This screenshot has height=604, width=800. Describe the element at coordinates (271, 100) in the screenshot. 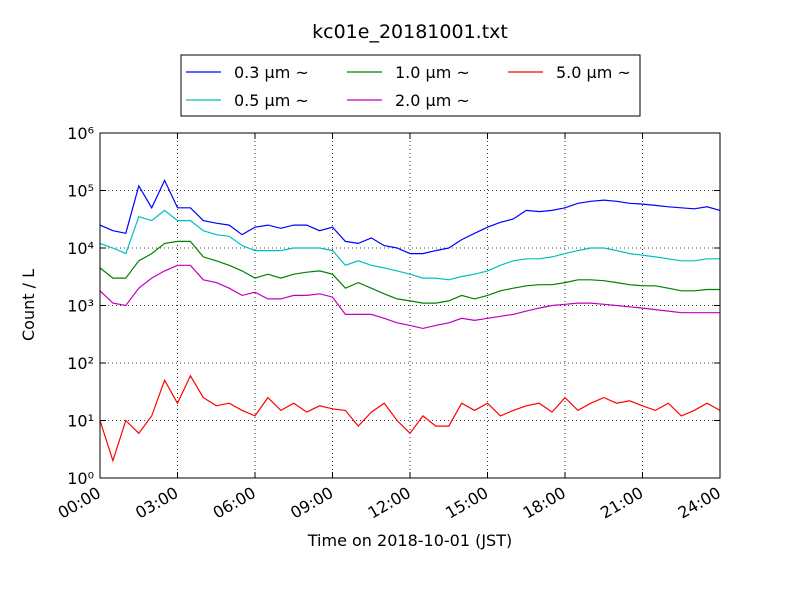

I see `legend-label: 0.5 μm ~` at that location.